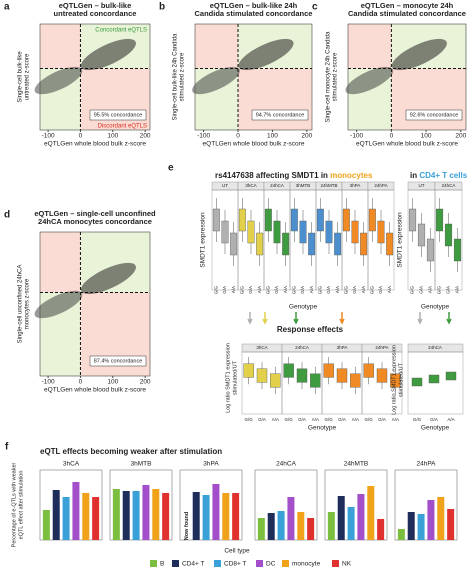  What do you see at coordinates (7, 447) in the screenshot?
I see `panel-letter: f` at bounding box center [7, 447].